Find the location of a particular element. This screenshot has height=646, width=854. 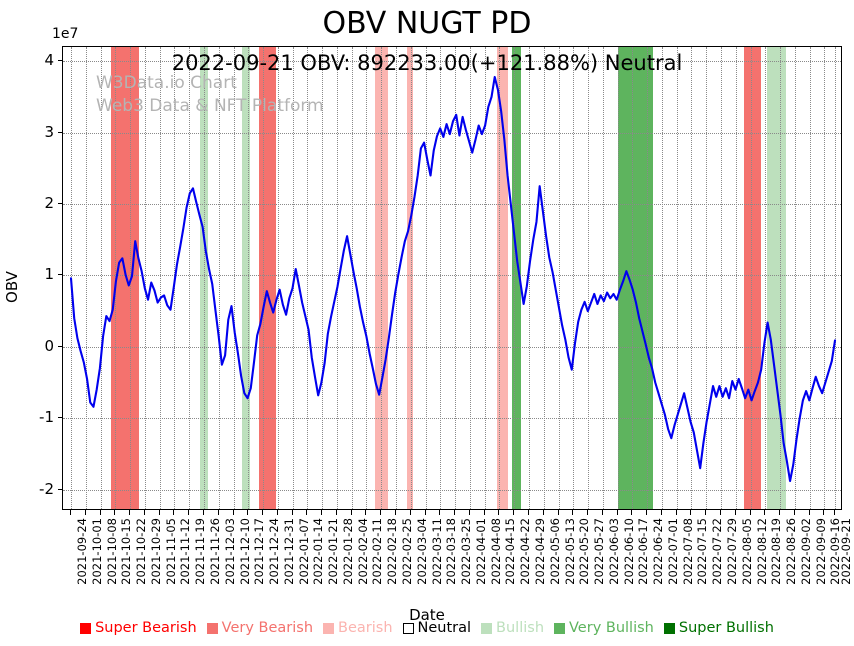

legend-item: Neutral is located at coordinates (437, 628).